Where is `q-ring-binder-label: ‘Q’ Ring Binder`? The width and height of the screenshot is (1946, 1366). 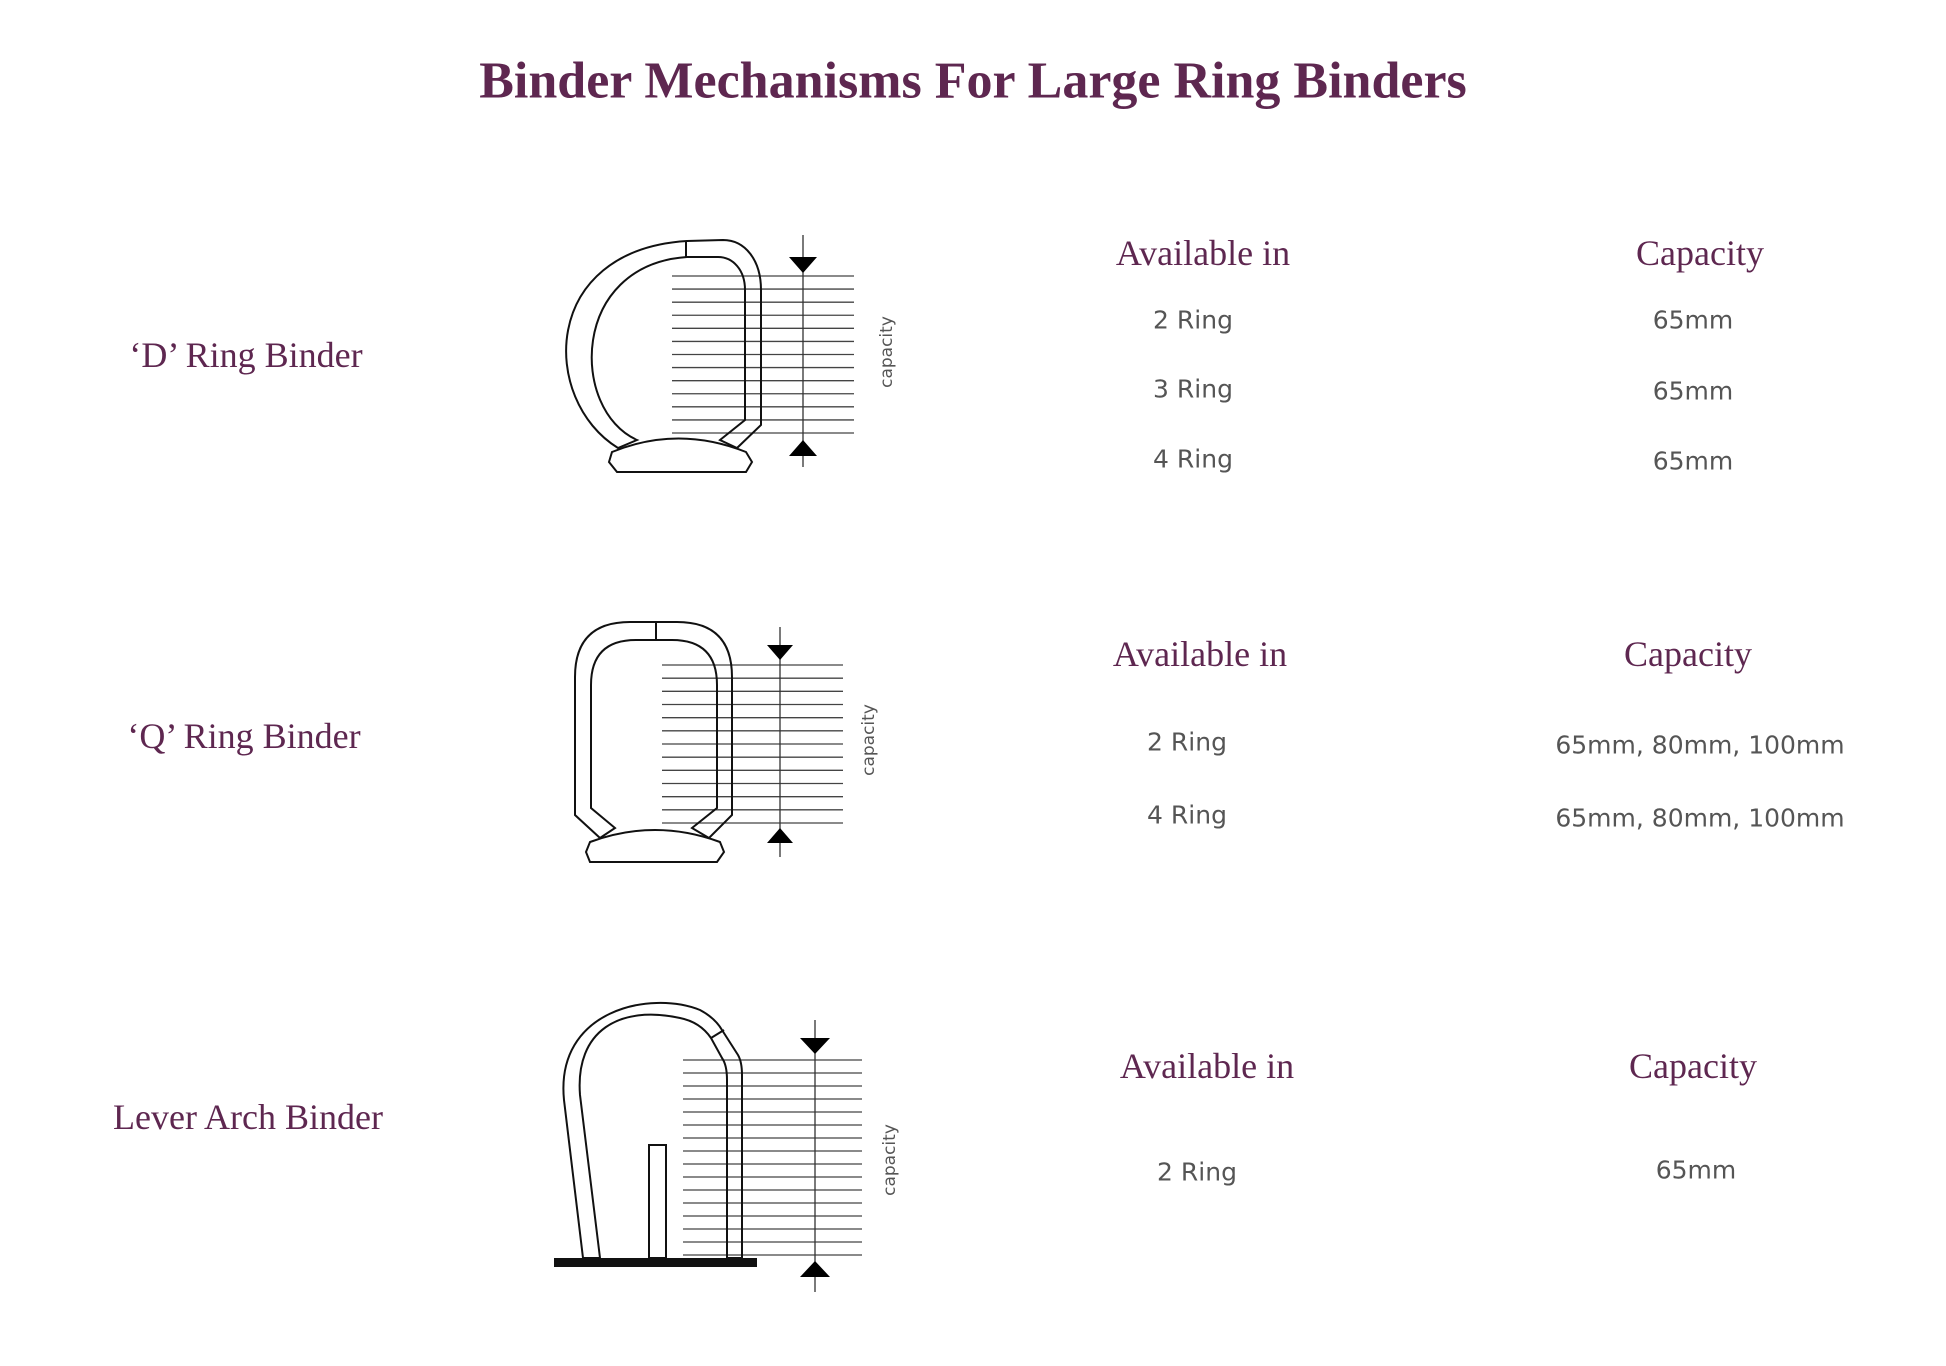
q-ring-binder-label: ‘Q’ Ring Binder is located at coordinates (244, 736).